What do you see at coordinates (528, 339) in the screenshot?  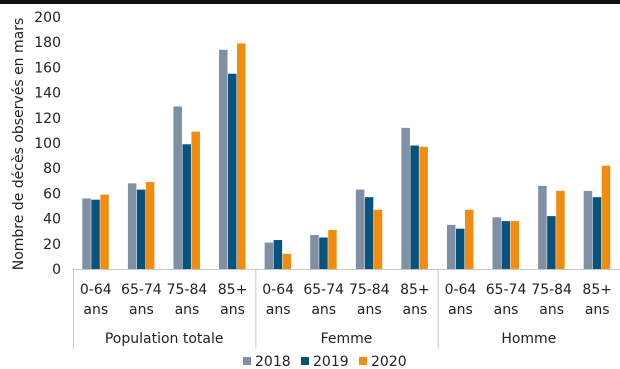 I see `group-label: Homme` at bounding box center [528, 339].